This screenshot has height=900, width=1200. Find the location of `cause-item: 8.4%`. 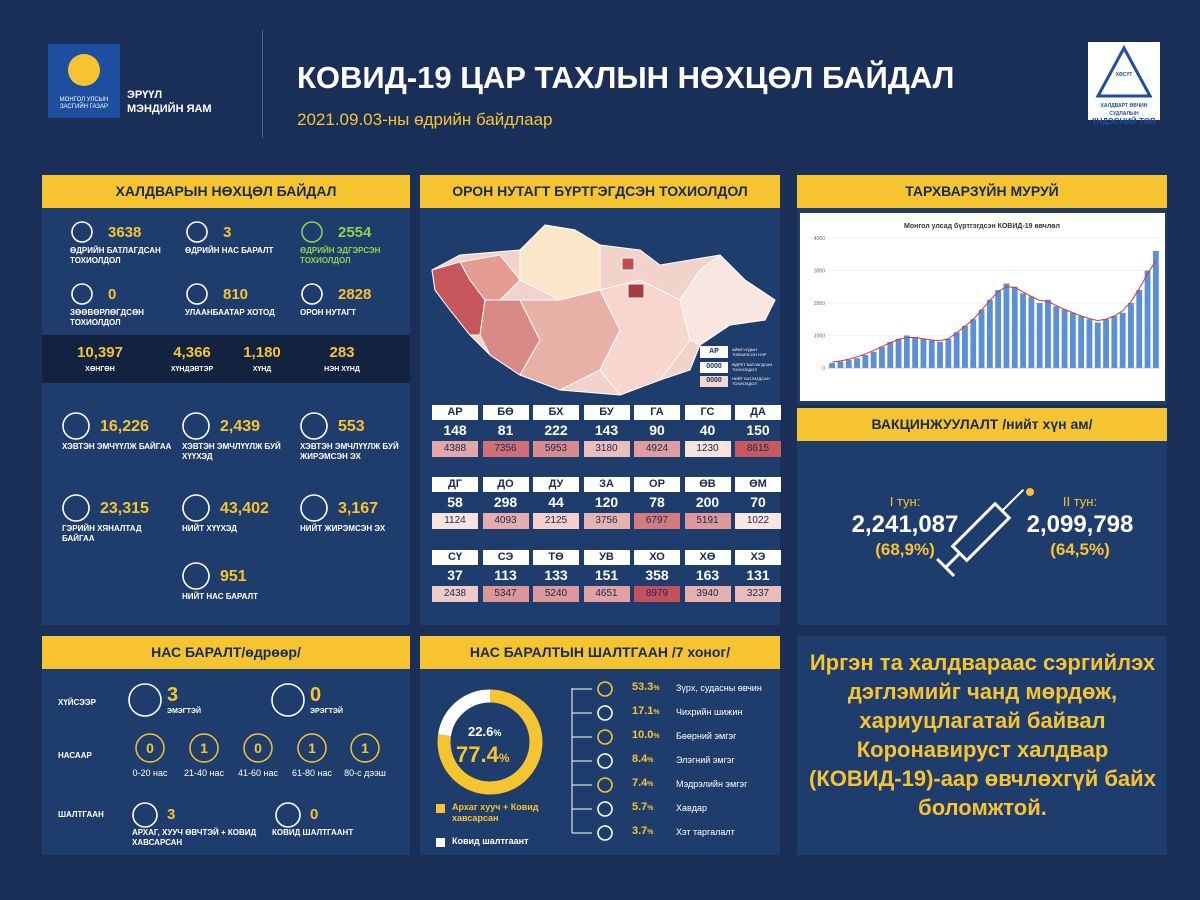

cause-item: 8.4% is located at coordinates (643, 759).